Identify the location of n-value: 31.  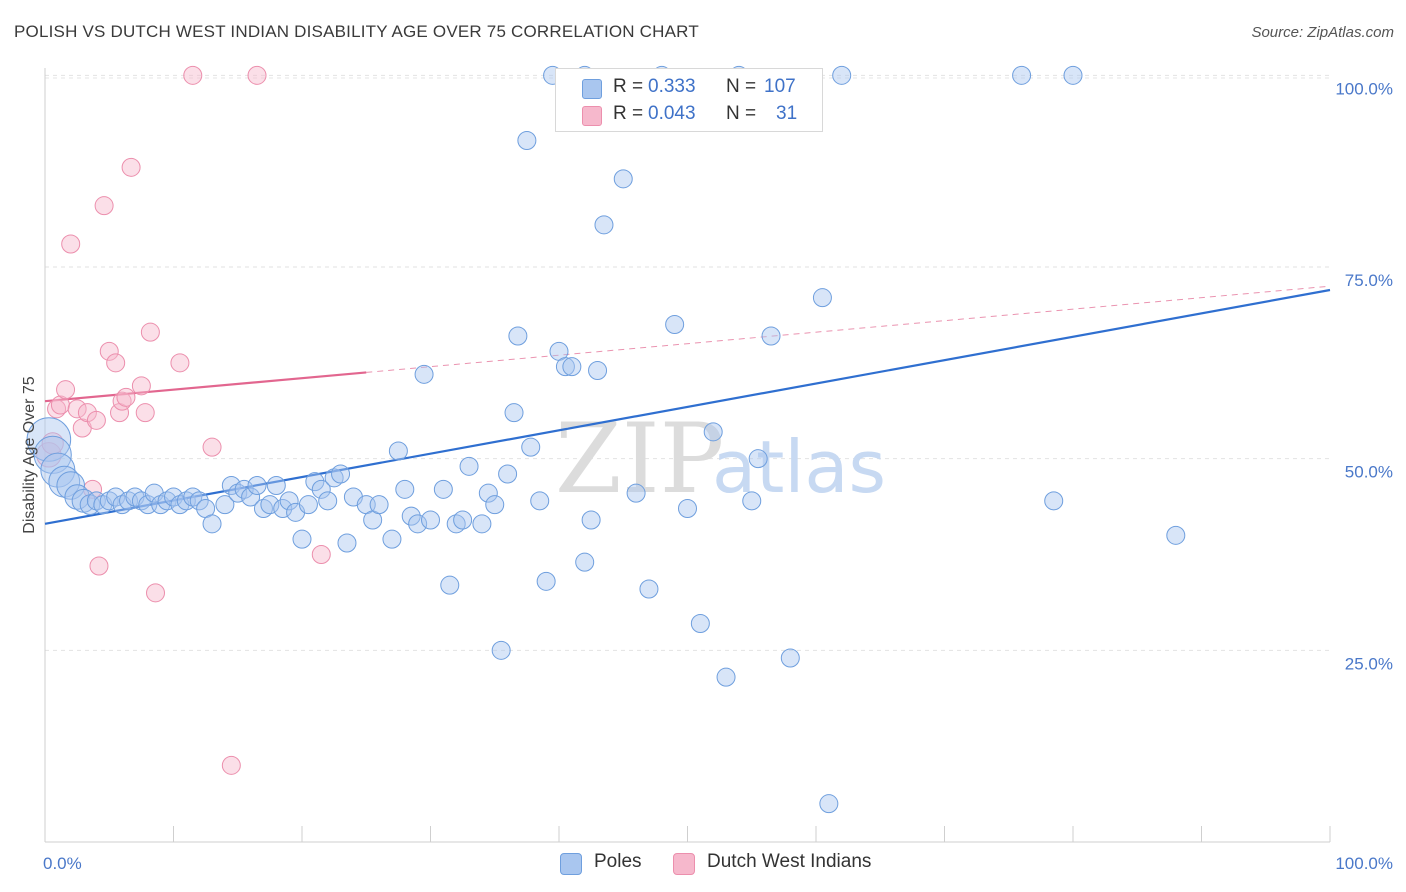
(787, 113).